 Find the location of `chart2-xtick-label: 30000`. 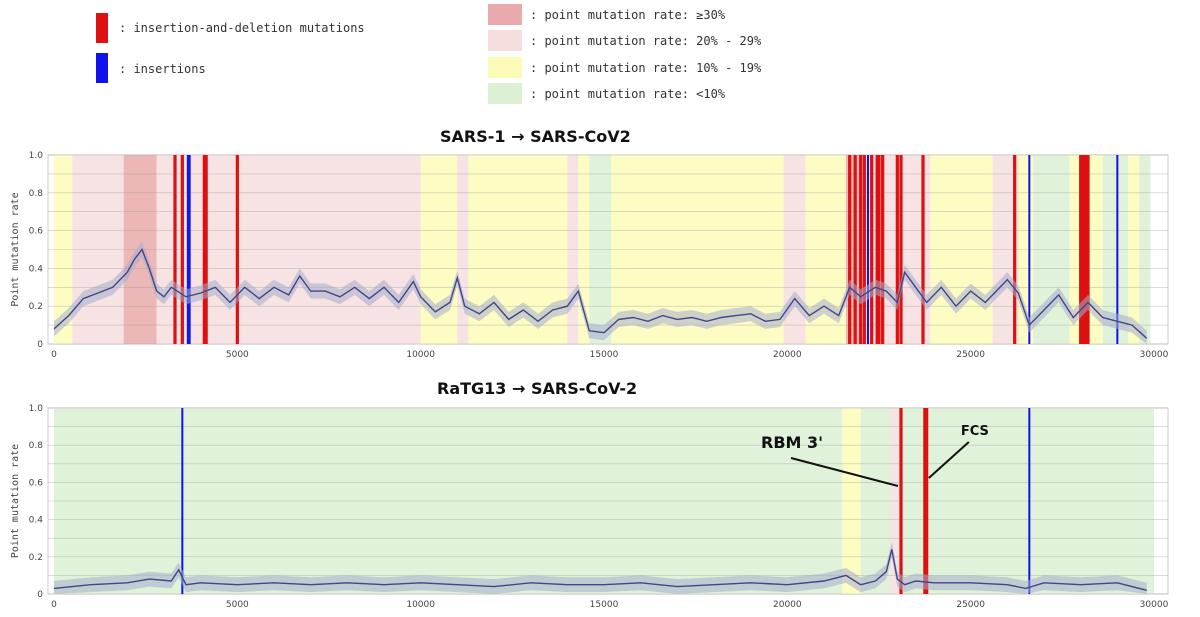

chart2-xtick-label: 30000 is located at coordinates (1154, 605).